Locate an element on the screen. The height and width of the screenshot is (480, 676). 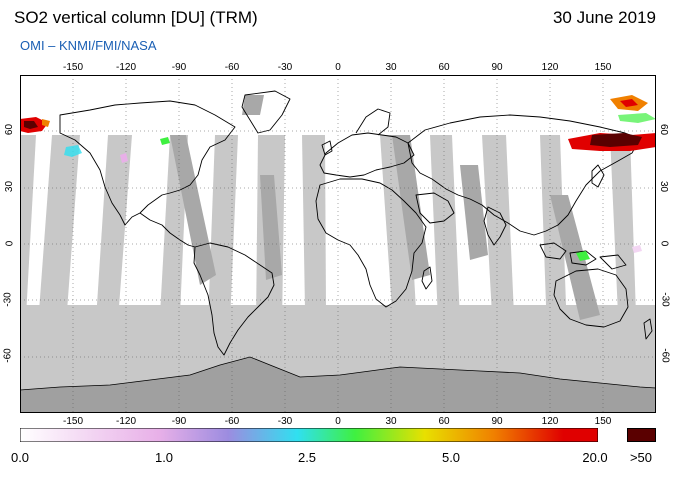
colorbar-label: >50 is located at coordinates (641, 457).